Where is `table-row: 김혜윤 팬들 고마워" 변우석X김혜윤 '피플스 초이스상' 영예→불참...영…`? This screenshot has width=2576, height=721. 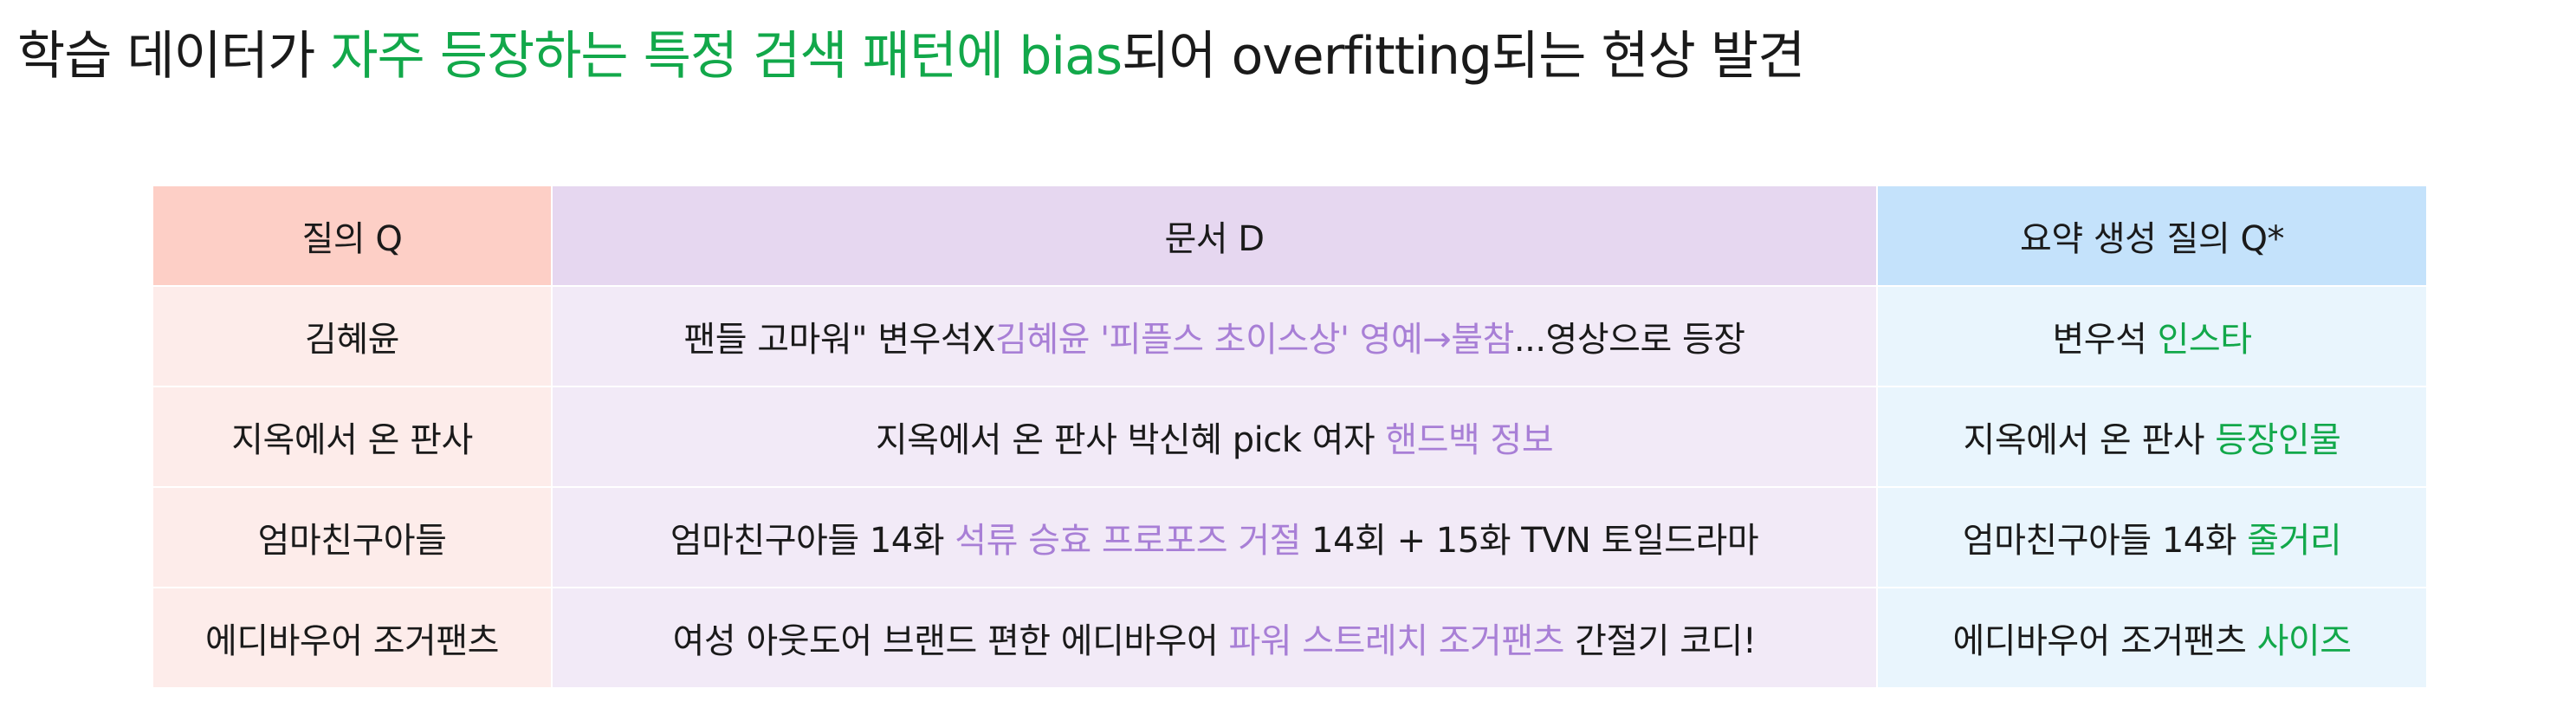
table-row: 김혜윤 팬들 고마워" 변우석X김혜윤 '피플스 초이스상' 영예→불참...영… is located at coordinates (1289, 336).